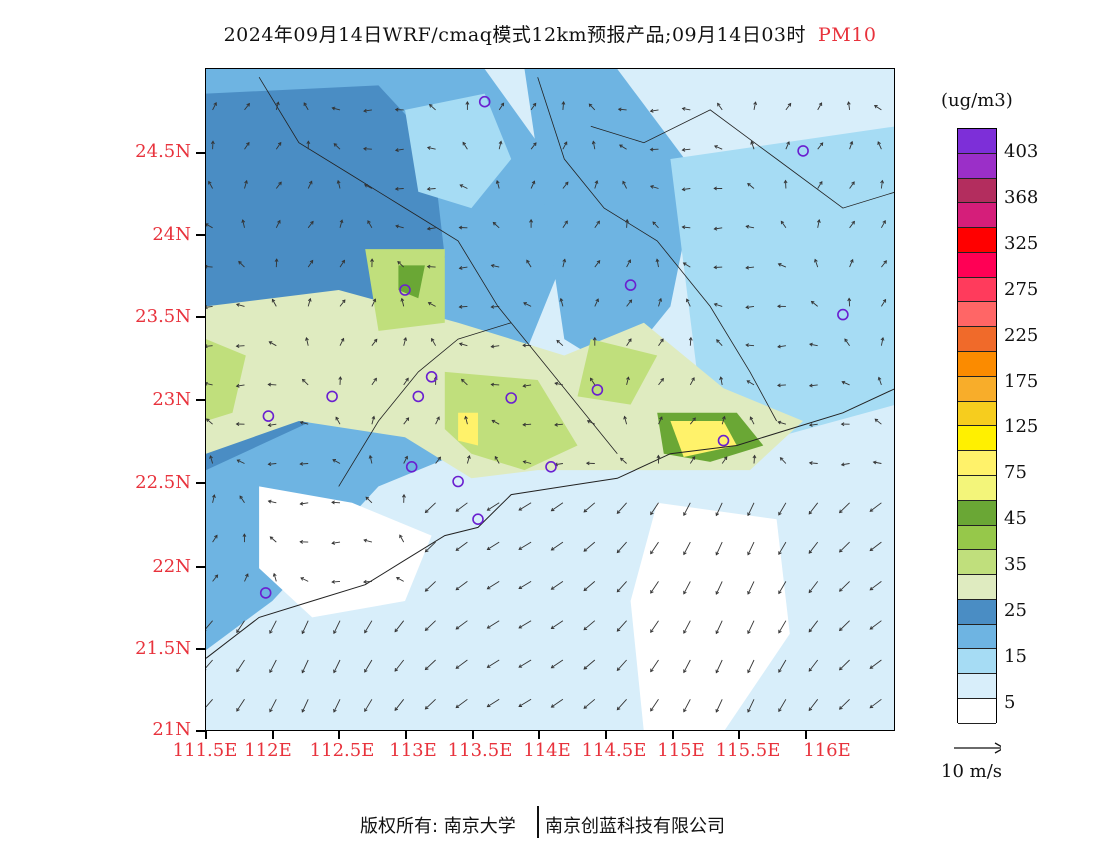 Image resolution: width=1100 pixels, height=850 pixels. What do you see at coordinates (1021, 426) in the screenshot?
I see `legend-label: 125` at bounding box center [1021, 426].